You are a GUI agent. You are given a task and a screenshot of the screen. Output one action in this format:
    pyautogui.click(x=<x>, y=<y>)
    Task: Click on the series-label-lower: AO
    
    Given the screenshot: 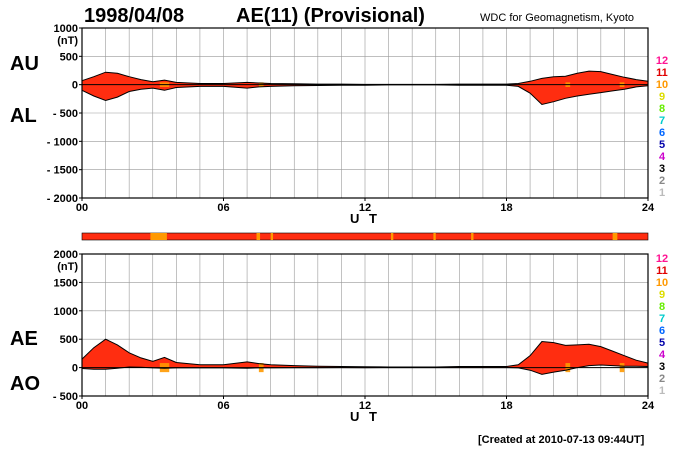 What is the action you would take?
    pyautogui.click(x=25, y=384)
    